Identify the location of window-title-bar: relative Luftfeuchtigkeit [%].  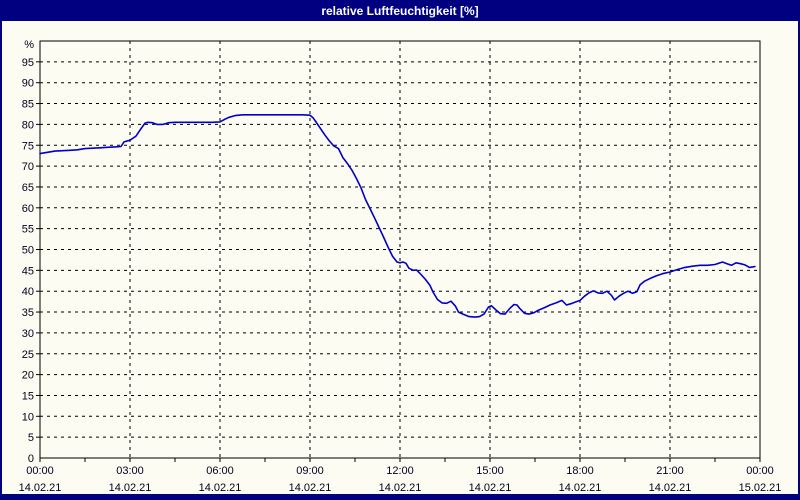
(400, 10).